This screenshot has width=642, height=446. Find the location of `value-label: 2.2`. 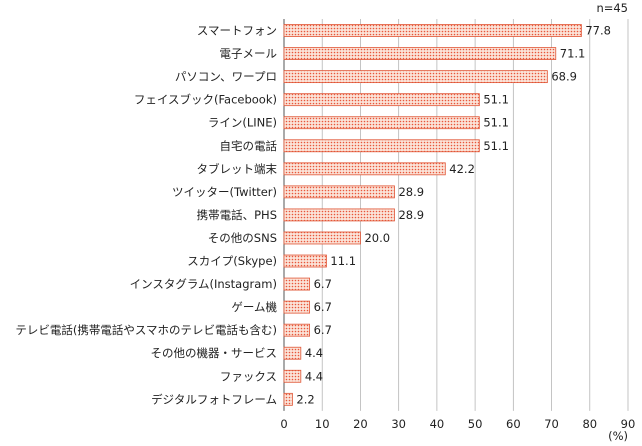

value-label: 2.2 is located at coordinates (305, 399).